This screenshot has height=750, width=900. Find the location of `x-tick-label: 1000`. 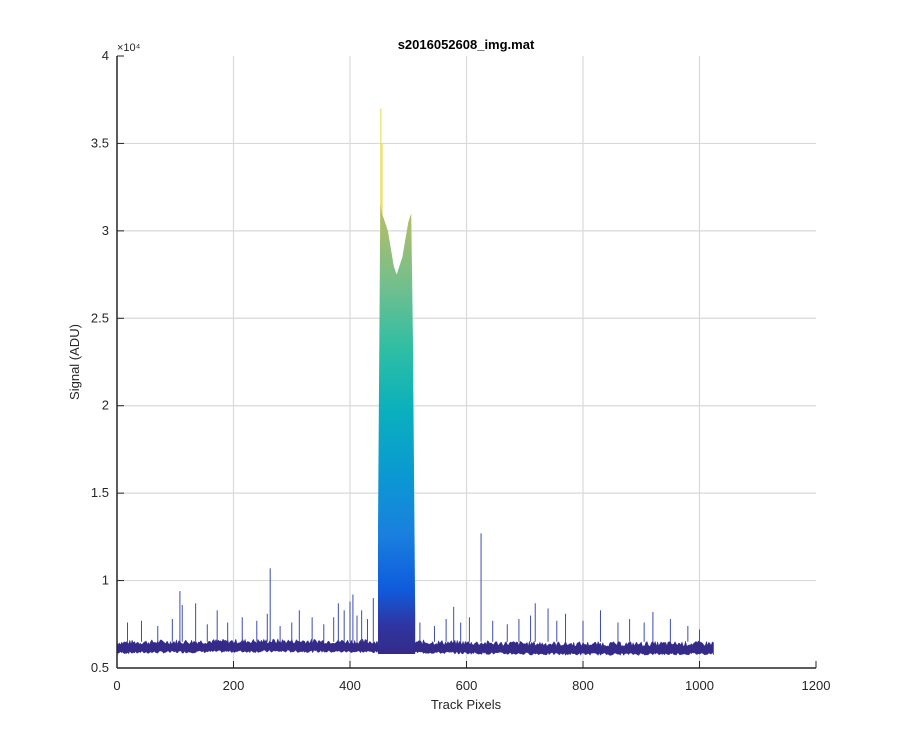

x-tick-label: 1000 is located at coordinates (699, 685).